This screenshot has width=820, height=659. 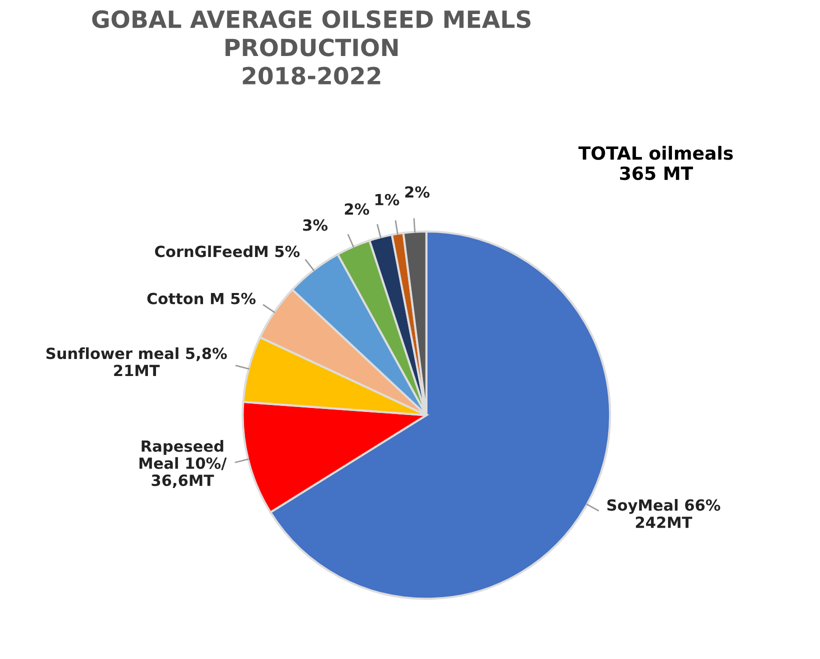 I want to click on text: TOTAL oilmeals 365 MT, so click(x=655, y=163).